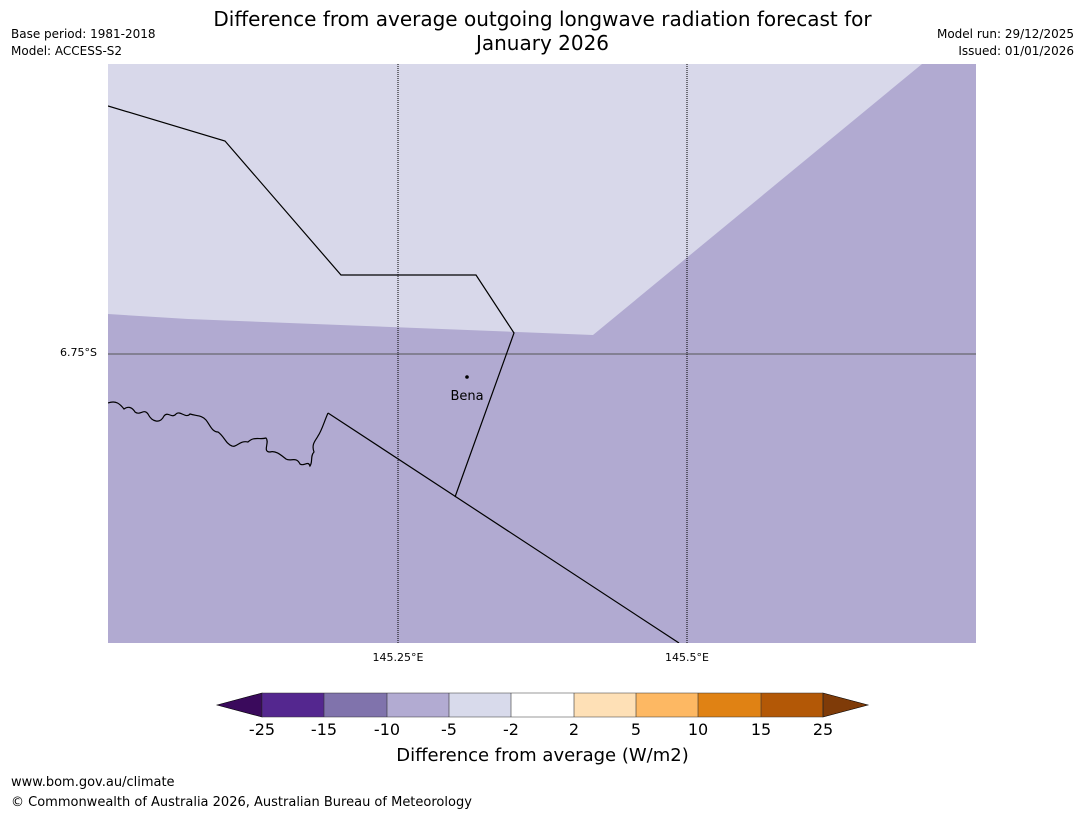 The height and width of the screenshot is (816, 1085). Describe the element at coordinates (823, 729) in the screenshot. I see `colorbar-tick: 25` at that location.